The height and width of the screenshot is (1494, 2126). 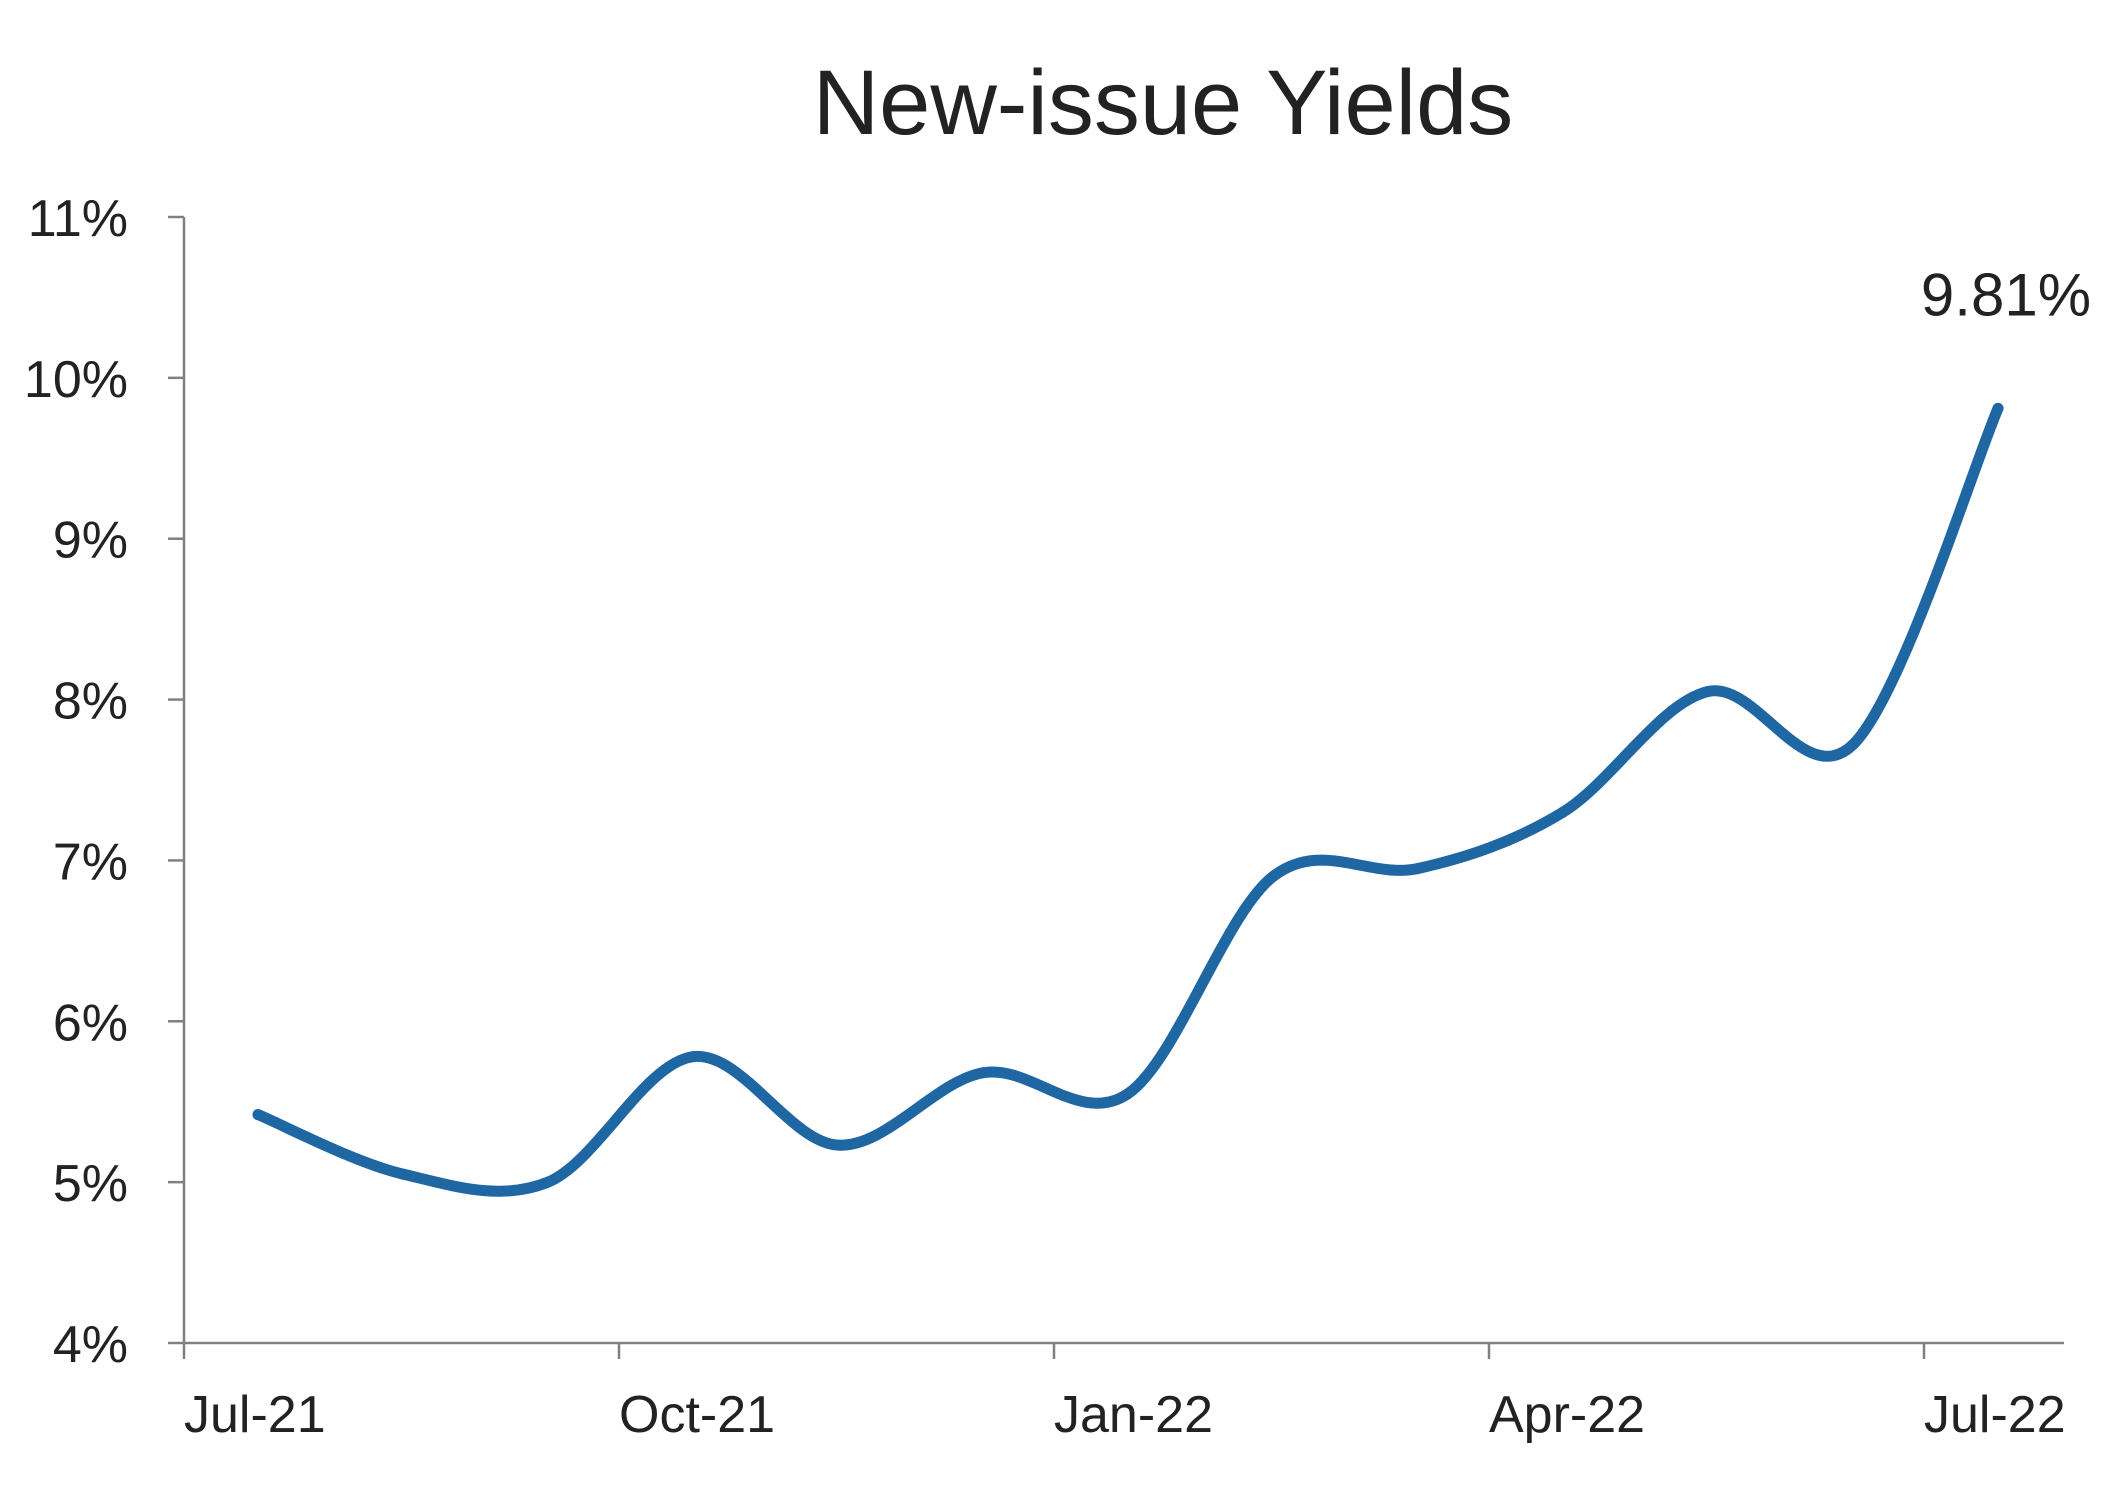 I want to click on y-tick-label: 5%, so click(x=90, y=1184).